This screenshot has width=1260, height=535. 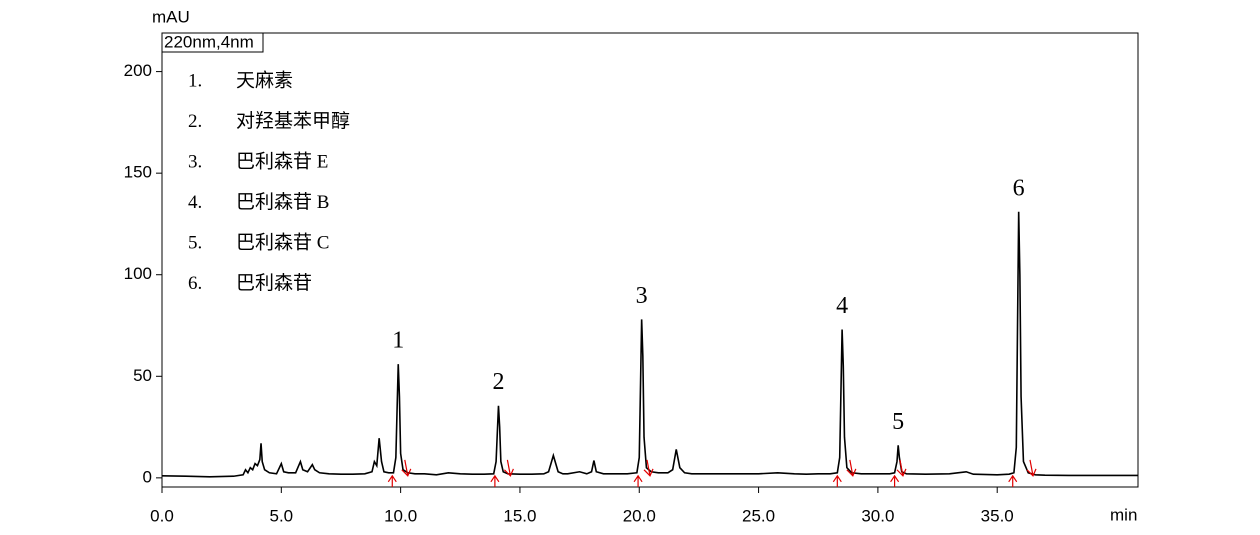 What do you see at coordinates (282, 242) in the screenshot?
I see `compound-name: 巴利森苷 C` at bounding box center [282, 242].